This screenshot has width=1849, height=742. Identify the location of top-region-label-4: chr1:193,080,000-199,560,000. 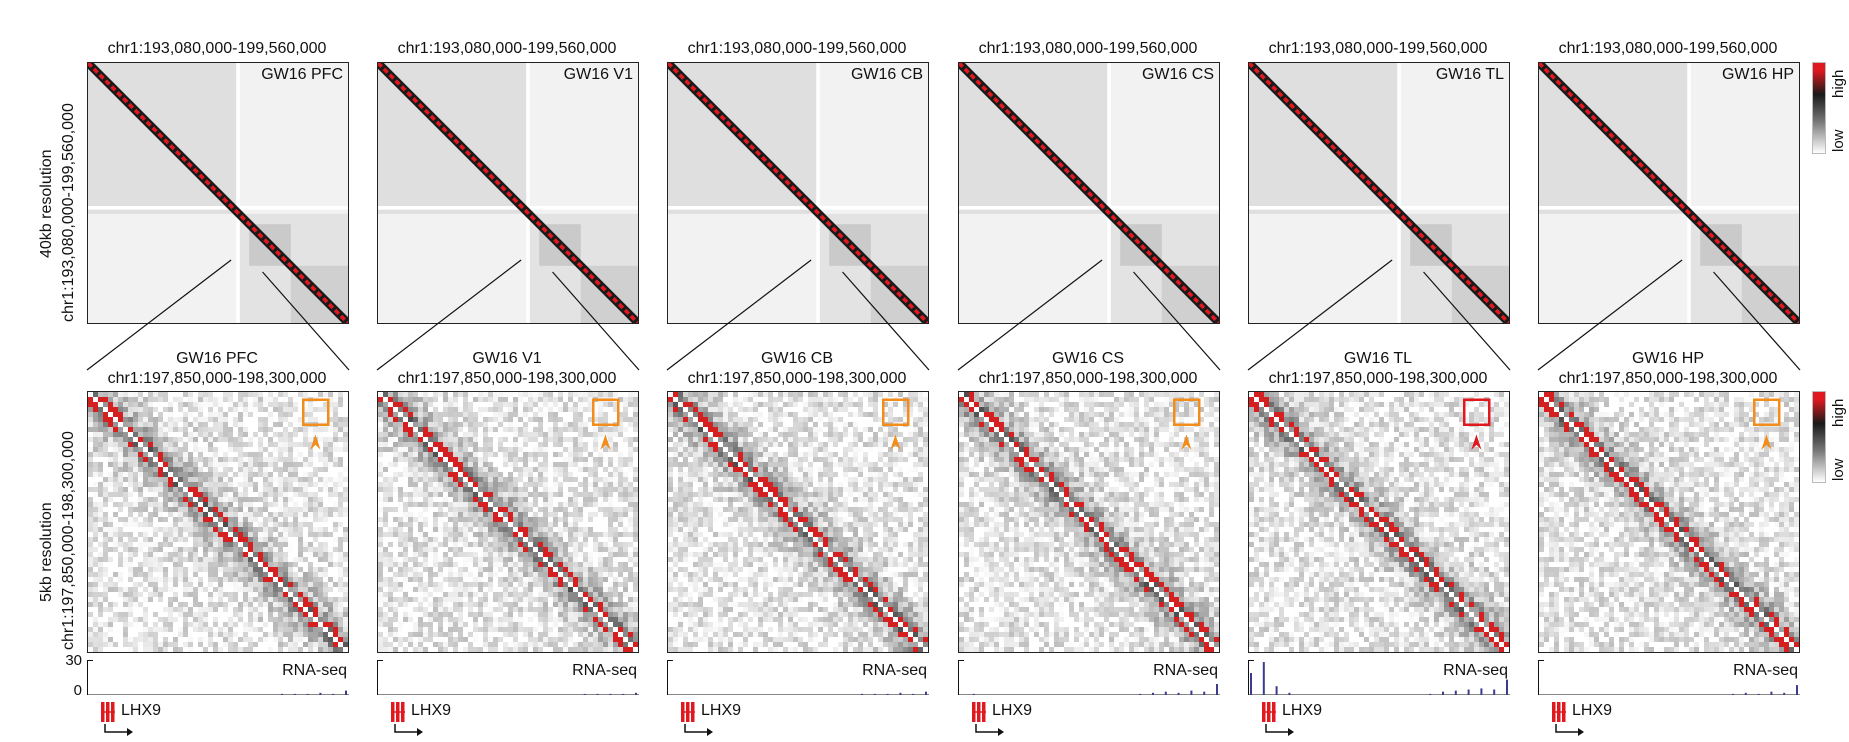
(1378, 48).